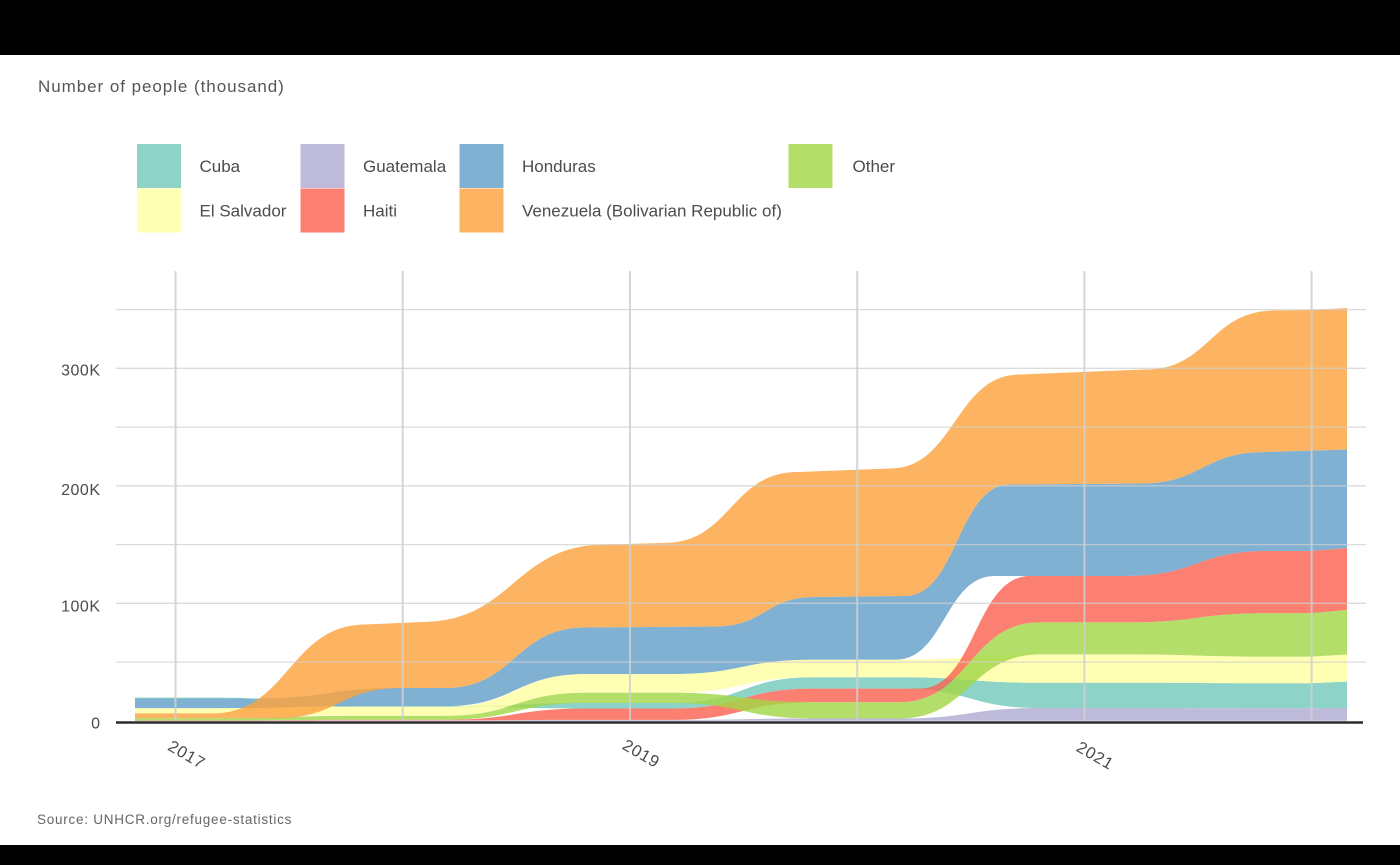  I want to click on svg-text: Cuba, so click(220, 166).